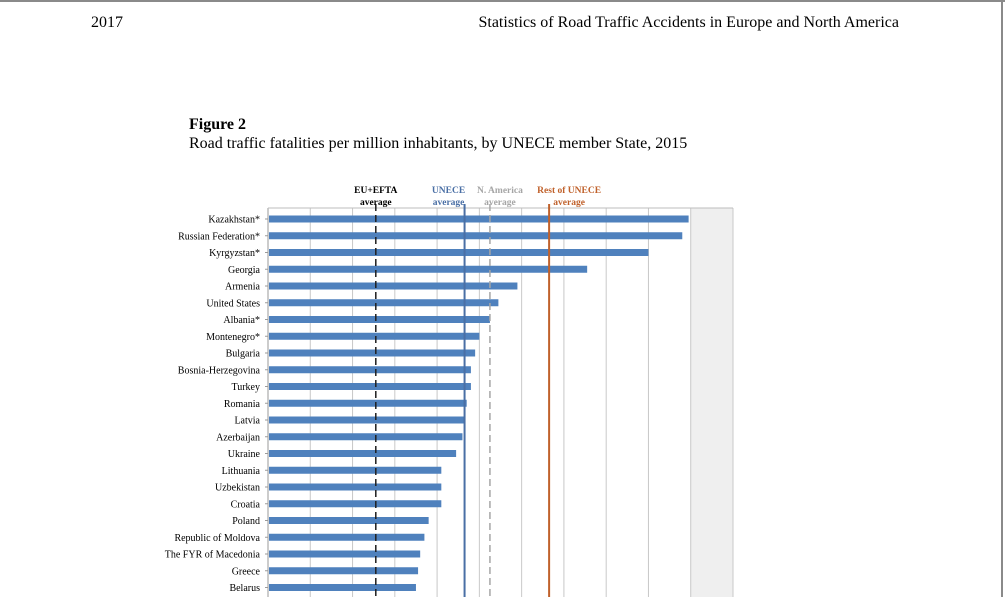 The width and height of the screenshot is (1005, 597). What do you see at coordinates (246, 521) in the screenshot?
I see `category-label: Poland` at bounding box center [246, 521].